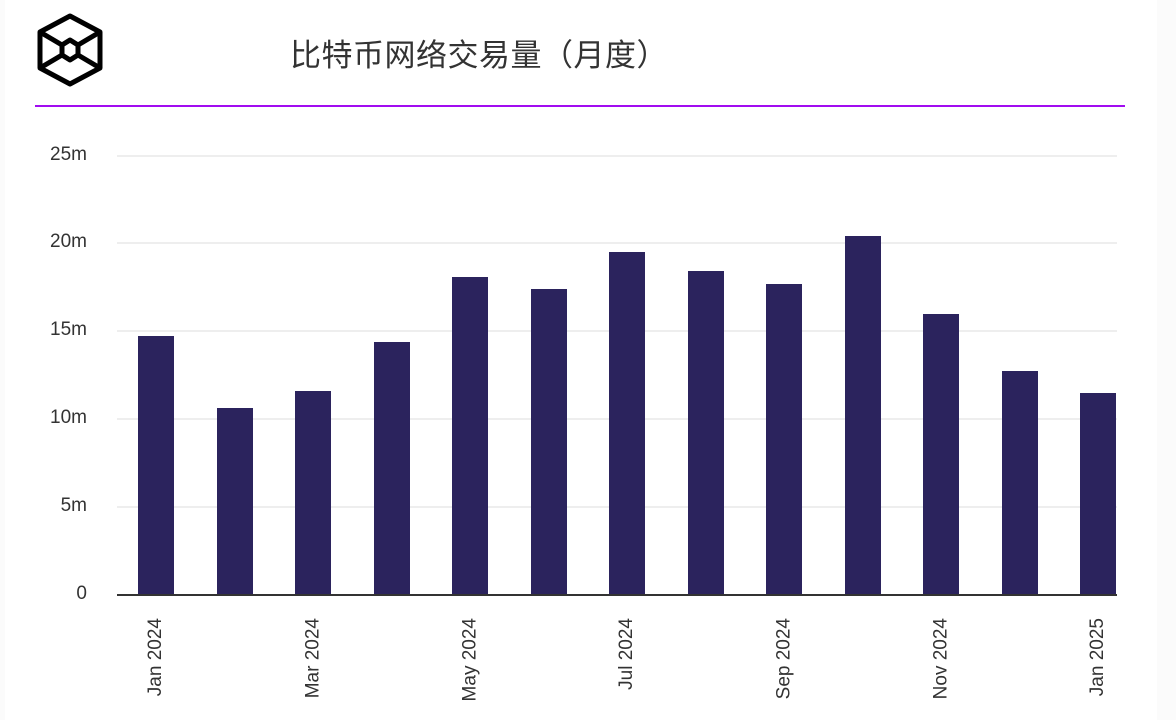 The height and width of the screenshot is (720, 1176). What do you see at coordinates (81, 593) in the screenshot?
I see `y-axis-tick-label: 0` at bounding box center [81, 593].